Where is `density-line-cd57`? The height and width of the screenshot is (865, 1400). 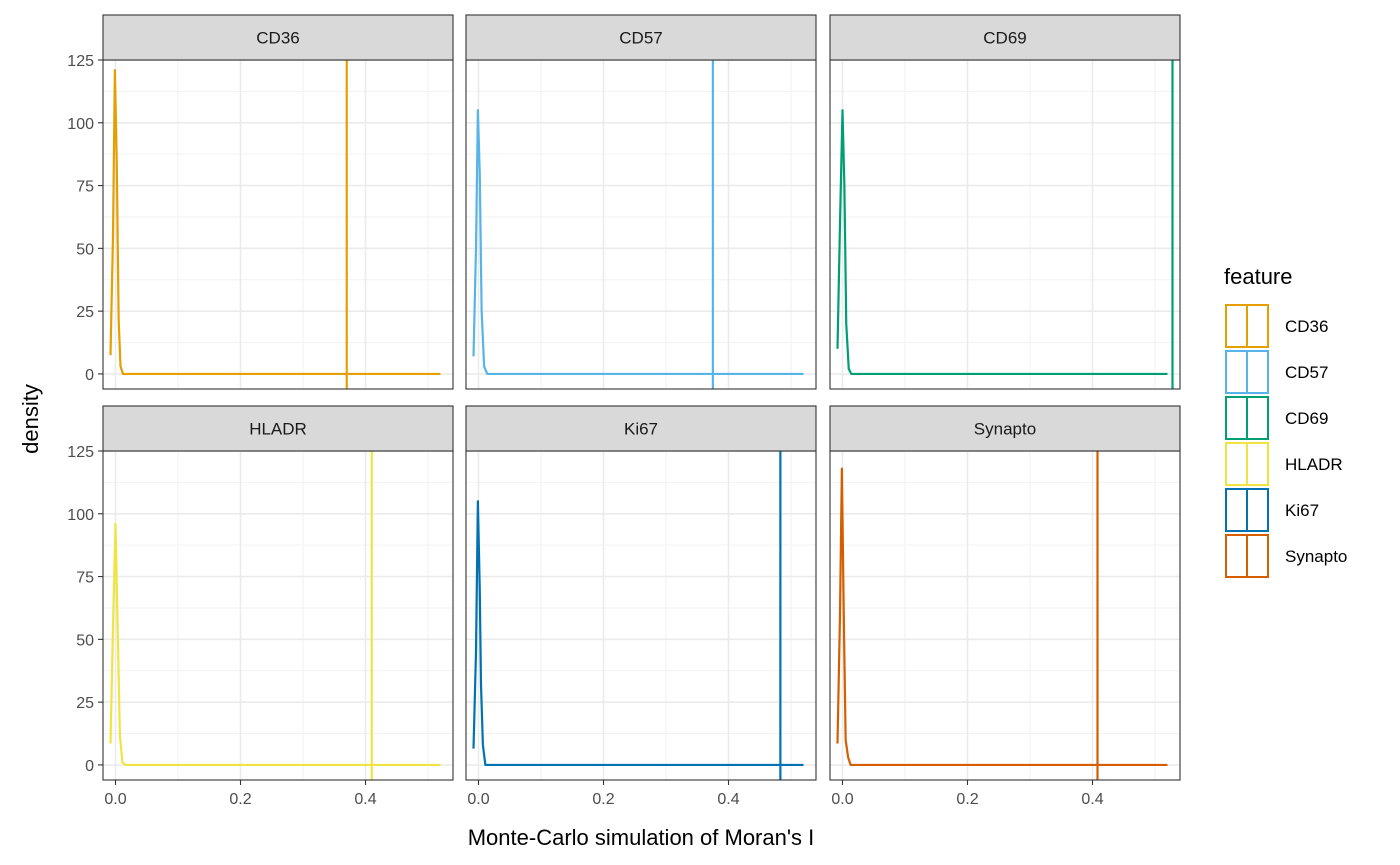 density-line-cd57 is located at coordinates (638, 242).